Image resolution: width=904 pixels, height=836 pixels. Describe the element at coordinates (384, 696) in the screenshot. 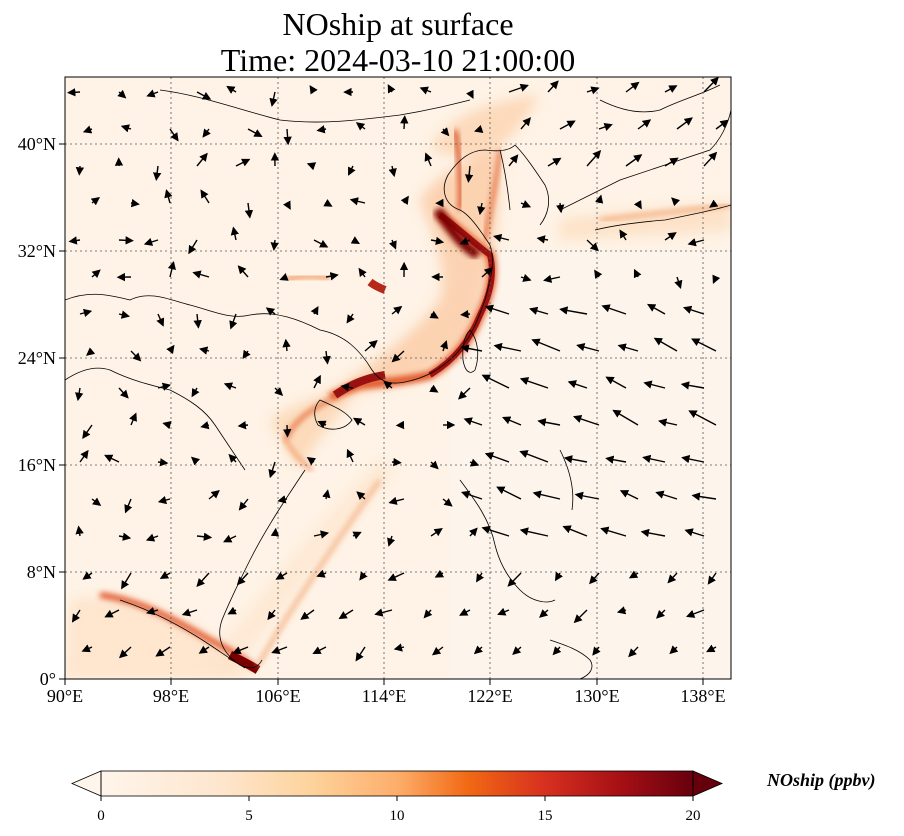

I see `lon-tick-label: 114°E` at that location.